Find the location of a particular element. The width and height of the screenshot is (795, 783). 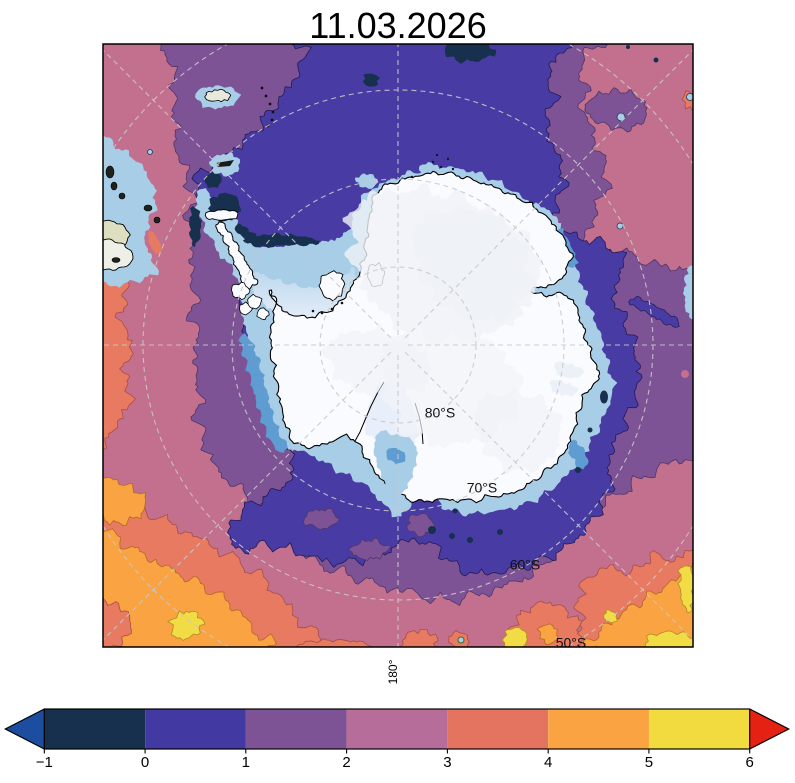

svg-text: 1 is located at coordinates (246, 762).